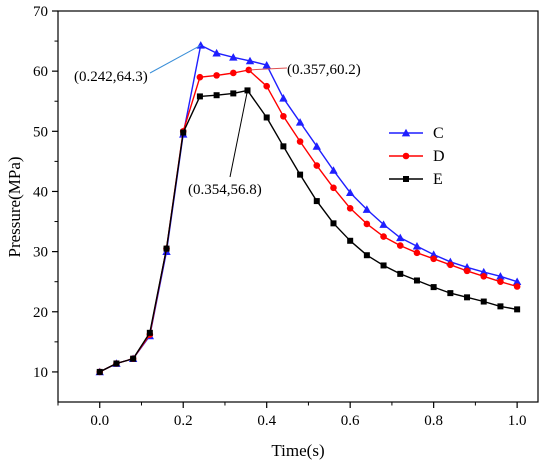  What do you see at coordinates (439, 156) in the screenshot?
I see `legend-label: D` at bounding box center [439, 156].